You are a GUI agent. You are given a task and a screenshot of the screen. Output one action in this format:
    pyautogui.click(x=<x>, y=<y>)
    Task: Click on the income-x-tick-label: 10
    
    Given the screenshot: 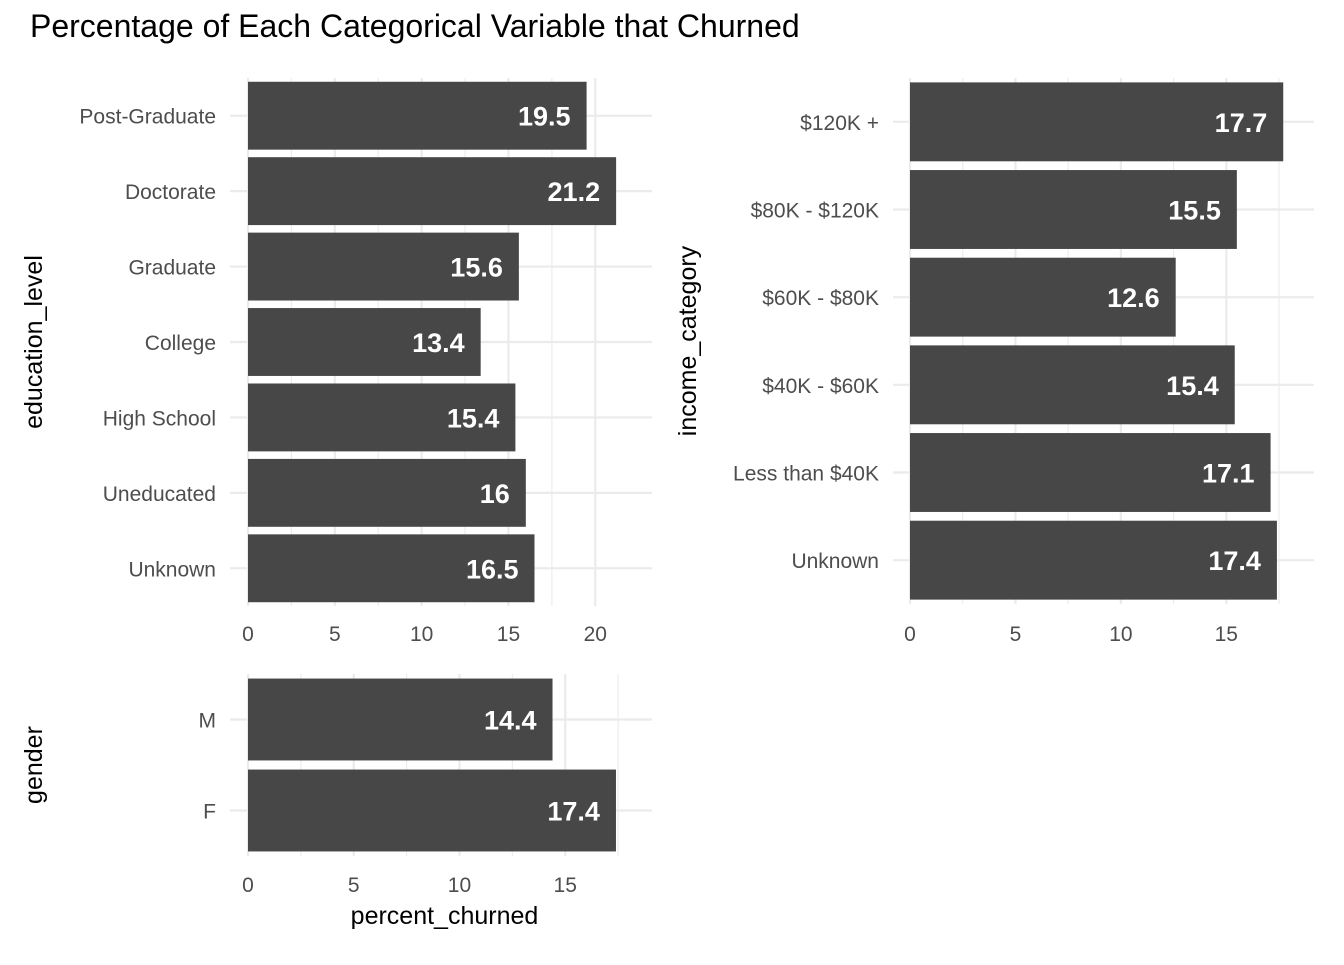 What is the action you would take?
    pyautogui.click(x=1120, y=634)
    